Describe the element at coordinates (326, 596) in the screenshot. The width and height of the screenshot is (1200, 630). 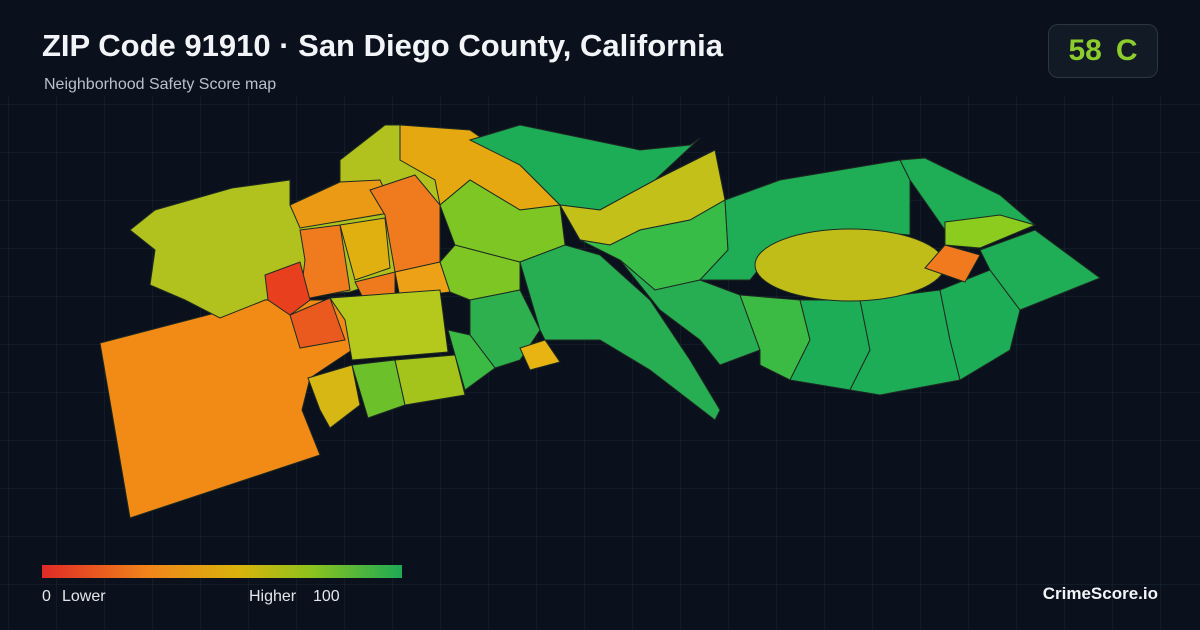
I see `legend-max: 100` at that location.